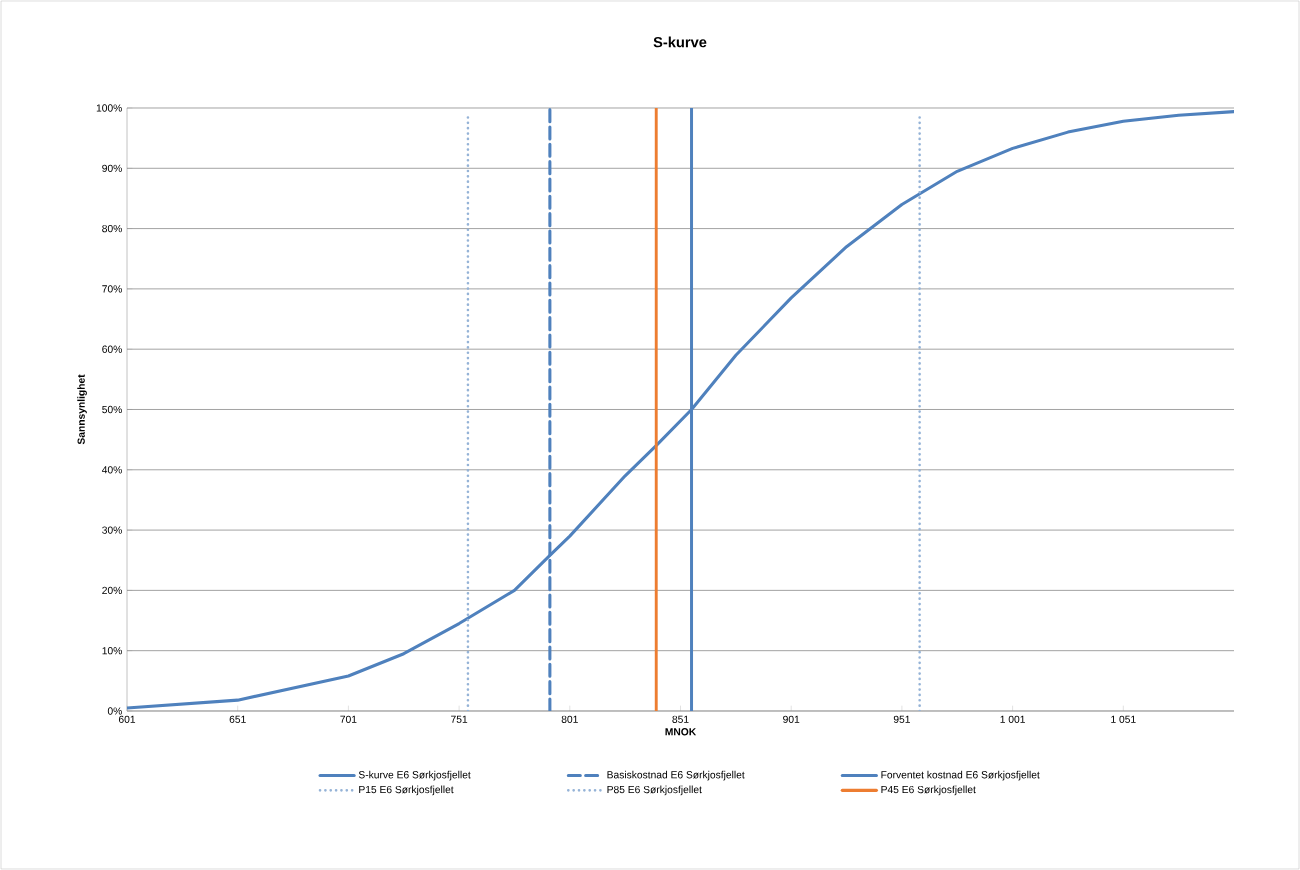 The height and width of the screenshot is (870, 1300). What do you see at coordinates (112, 651) in the screenshot?
I see `y-tick-label: 10%` at bounding box center [112, 651].